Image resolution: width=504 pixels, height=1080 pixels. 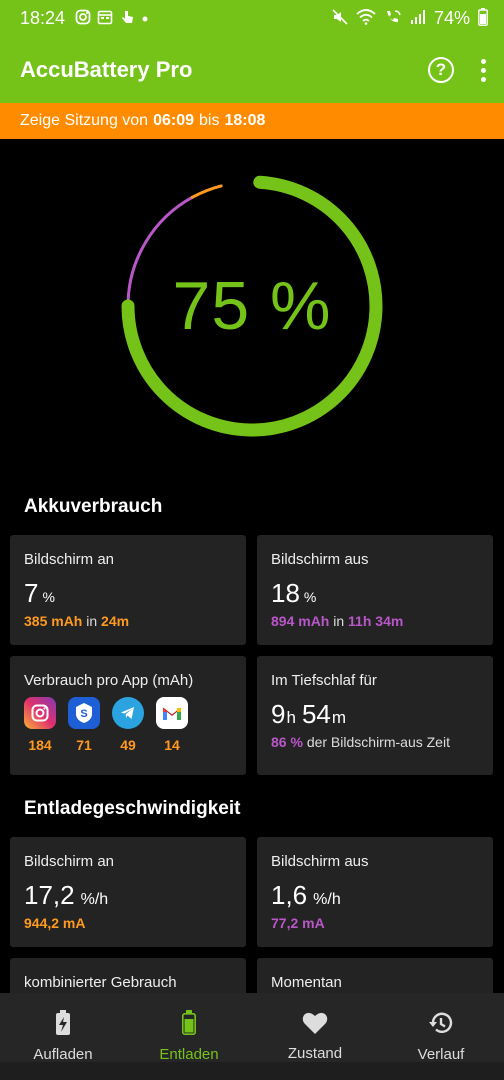 I want to click on nav-item-entladen: Entladen, so click(x=189, y=1036).